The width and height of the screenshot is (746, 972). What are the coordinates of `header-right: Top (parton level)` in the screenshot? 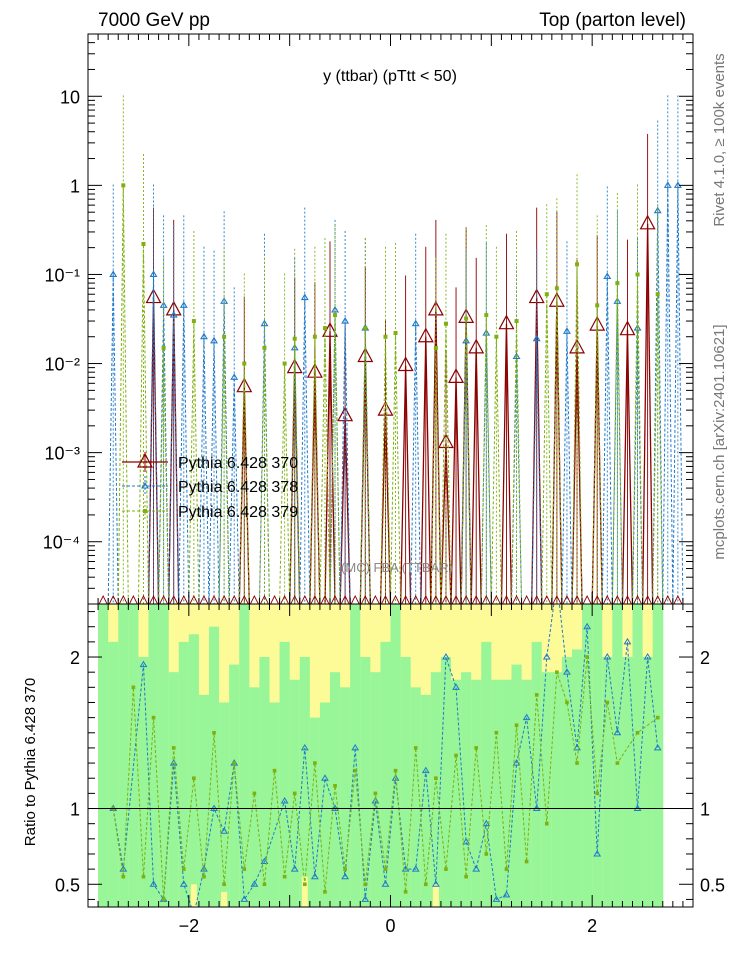 It's located at (612, 20).